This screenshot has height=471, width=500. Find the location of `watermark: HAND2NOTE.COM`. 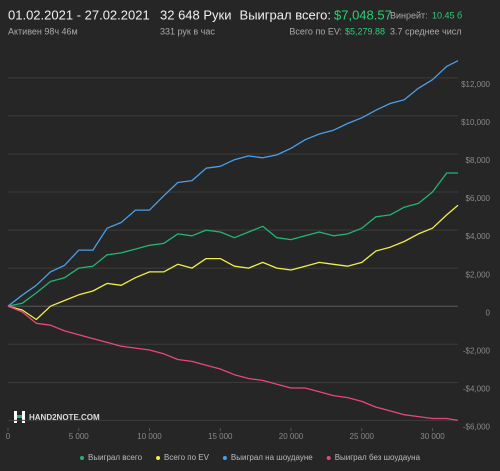

watermark: HAND2NOTE.COM is located at coordinates (64, 417).